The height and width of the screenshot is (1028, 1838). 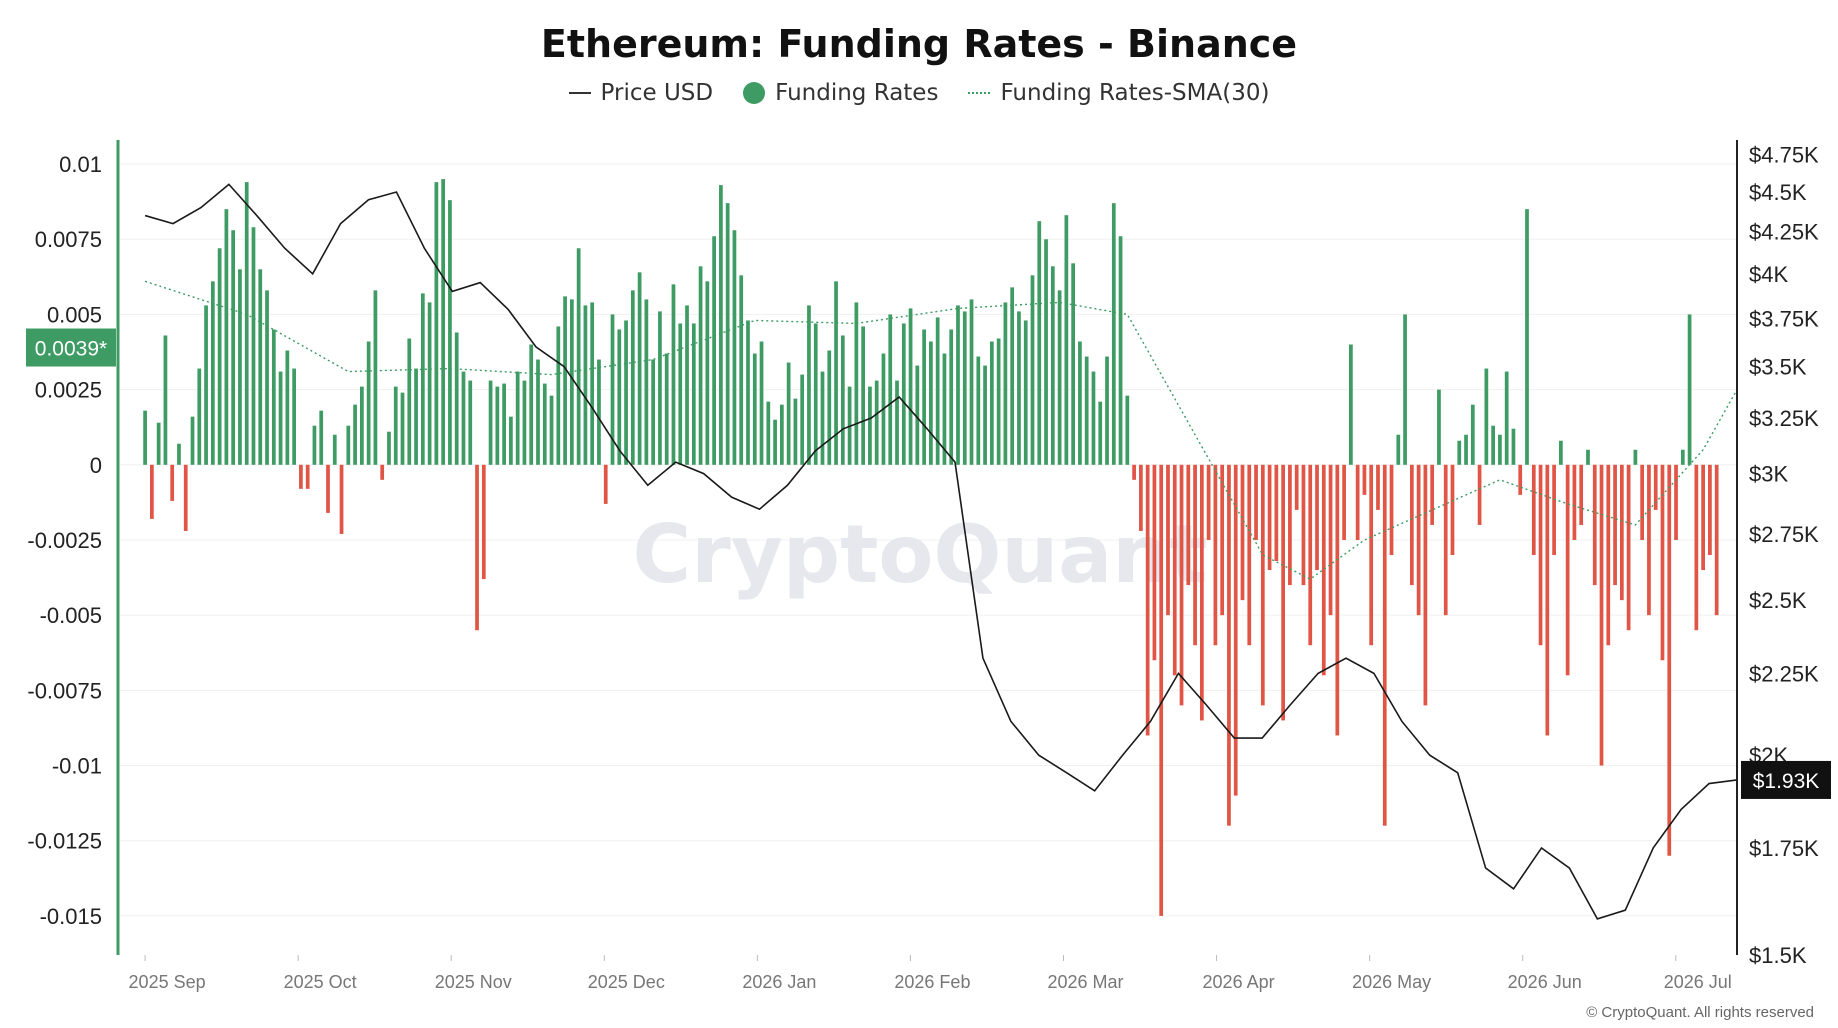 I want to click on legend-label-sma: Funding Rates-SMA(30), so click(x=1135, y=93).